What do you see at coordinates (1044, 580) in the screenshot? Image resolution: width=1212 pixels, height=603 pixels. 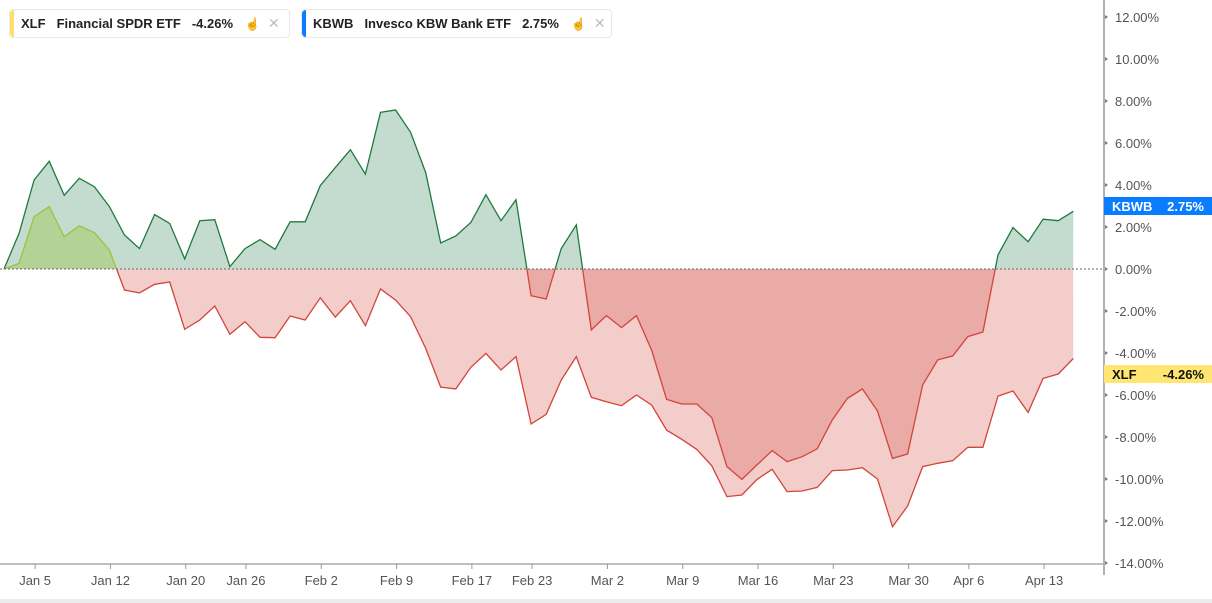 I see `x-tick-label: Apr 13` at bounding box center [1044, 580].